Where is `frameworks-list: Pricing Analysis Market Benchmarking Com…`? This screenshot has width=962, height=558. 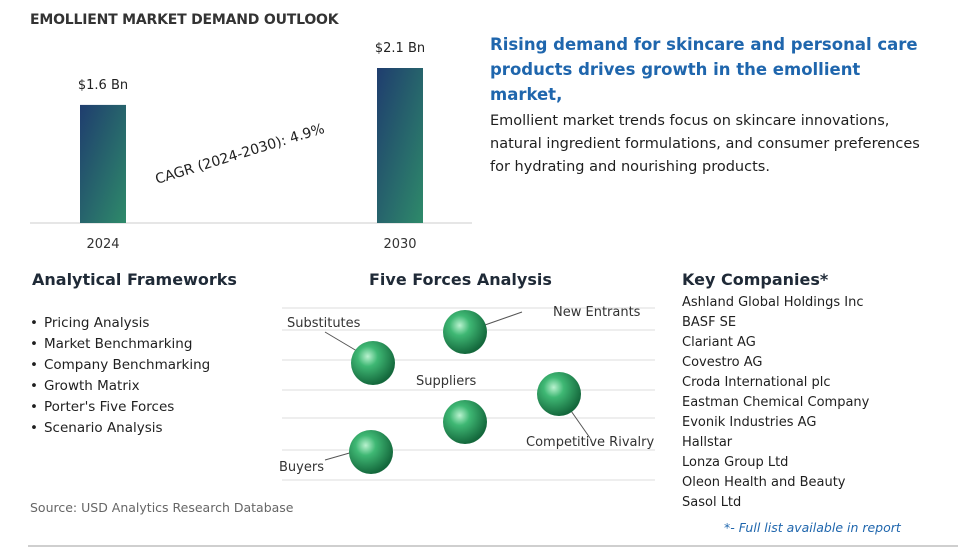
frameworks-list: Pricing Analysis Market Benchmarking Com… is located at coordinates (120, 376).